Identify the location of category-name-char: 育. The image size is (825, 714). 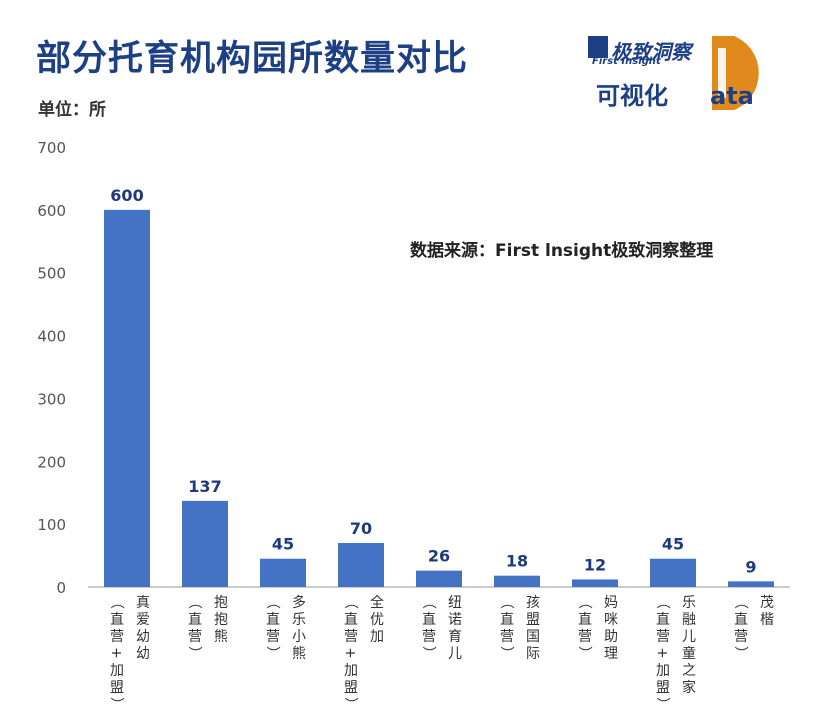
(455, 637).